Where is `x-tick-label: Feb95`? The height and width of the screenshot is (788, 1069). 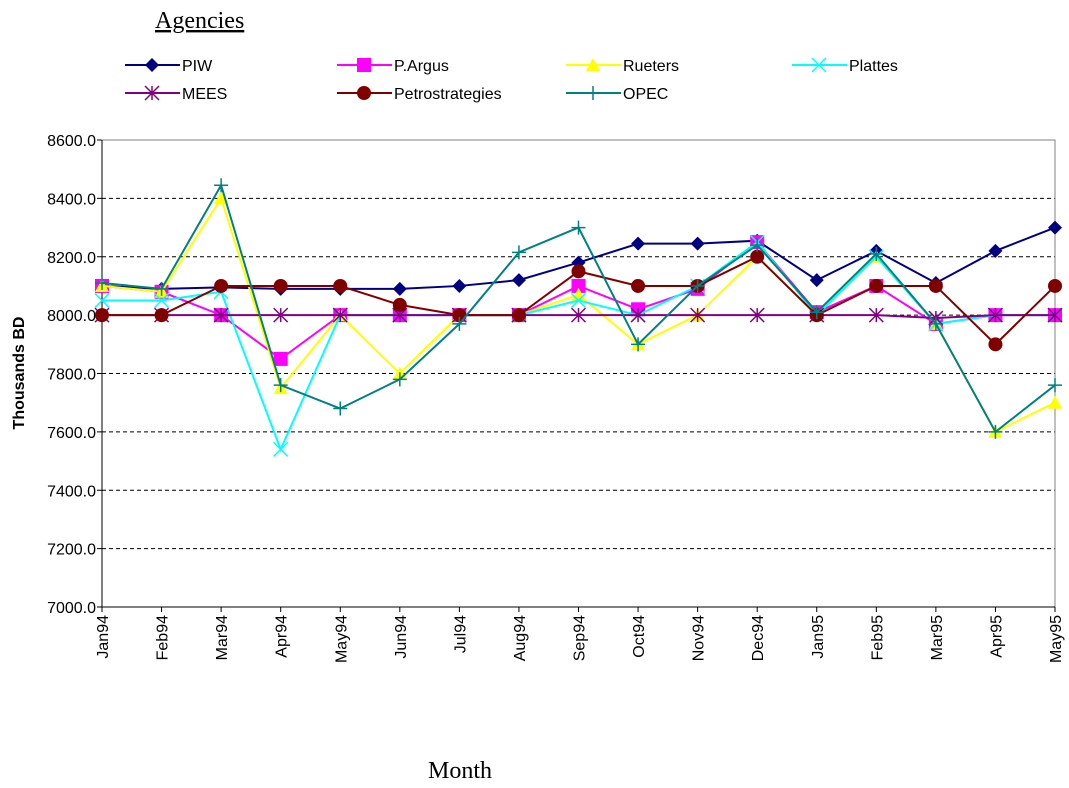
x-tick-label: Feb95 is located at coordinates (877, 637).